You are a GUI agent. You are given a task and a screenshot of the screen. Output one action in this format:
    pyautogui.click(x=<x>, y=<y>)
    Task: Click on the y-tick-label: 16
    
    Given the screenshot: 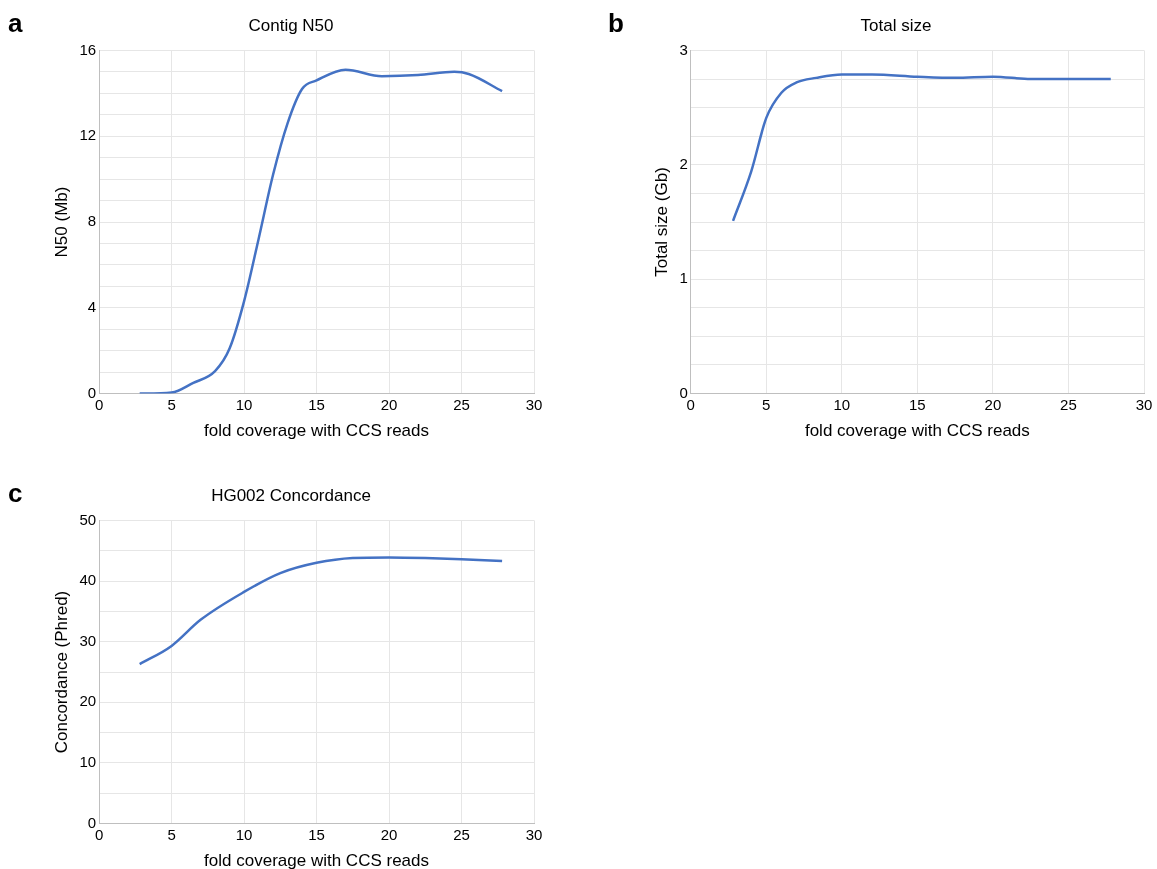 What is the action you would take?
    pyautogui.click(x=88, y=49)
    